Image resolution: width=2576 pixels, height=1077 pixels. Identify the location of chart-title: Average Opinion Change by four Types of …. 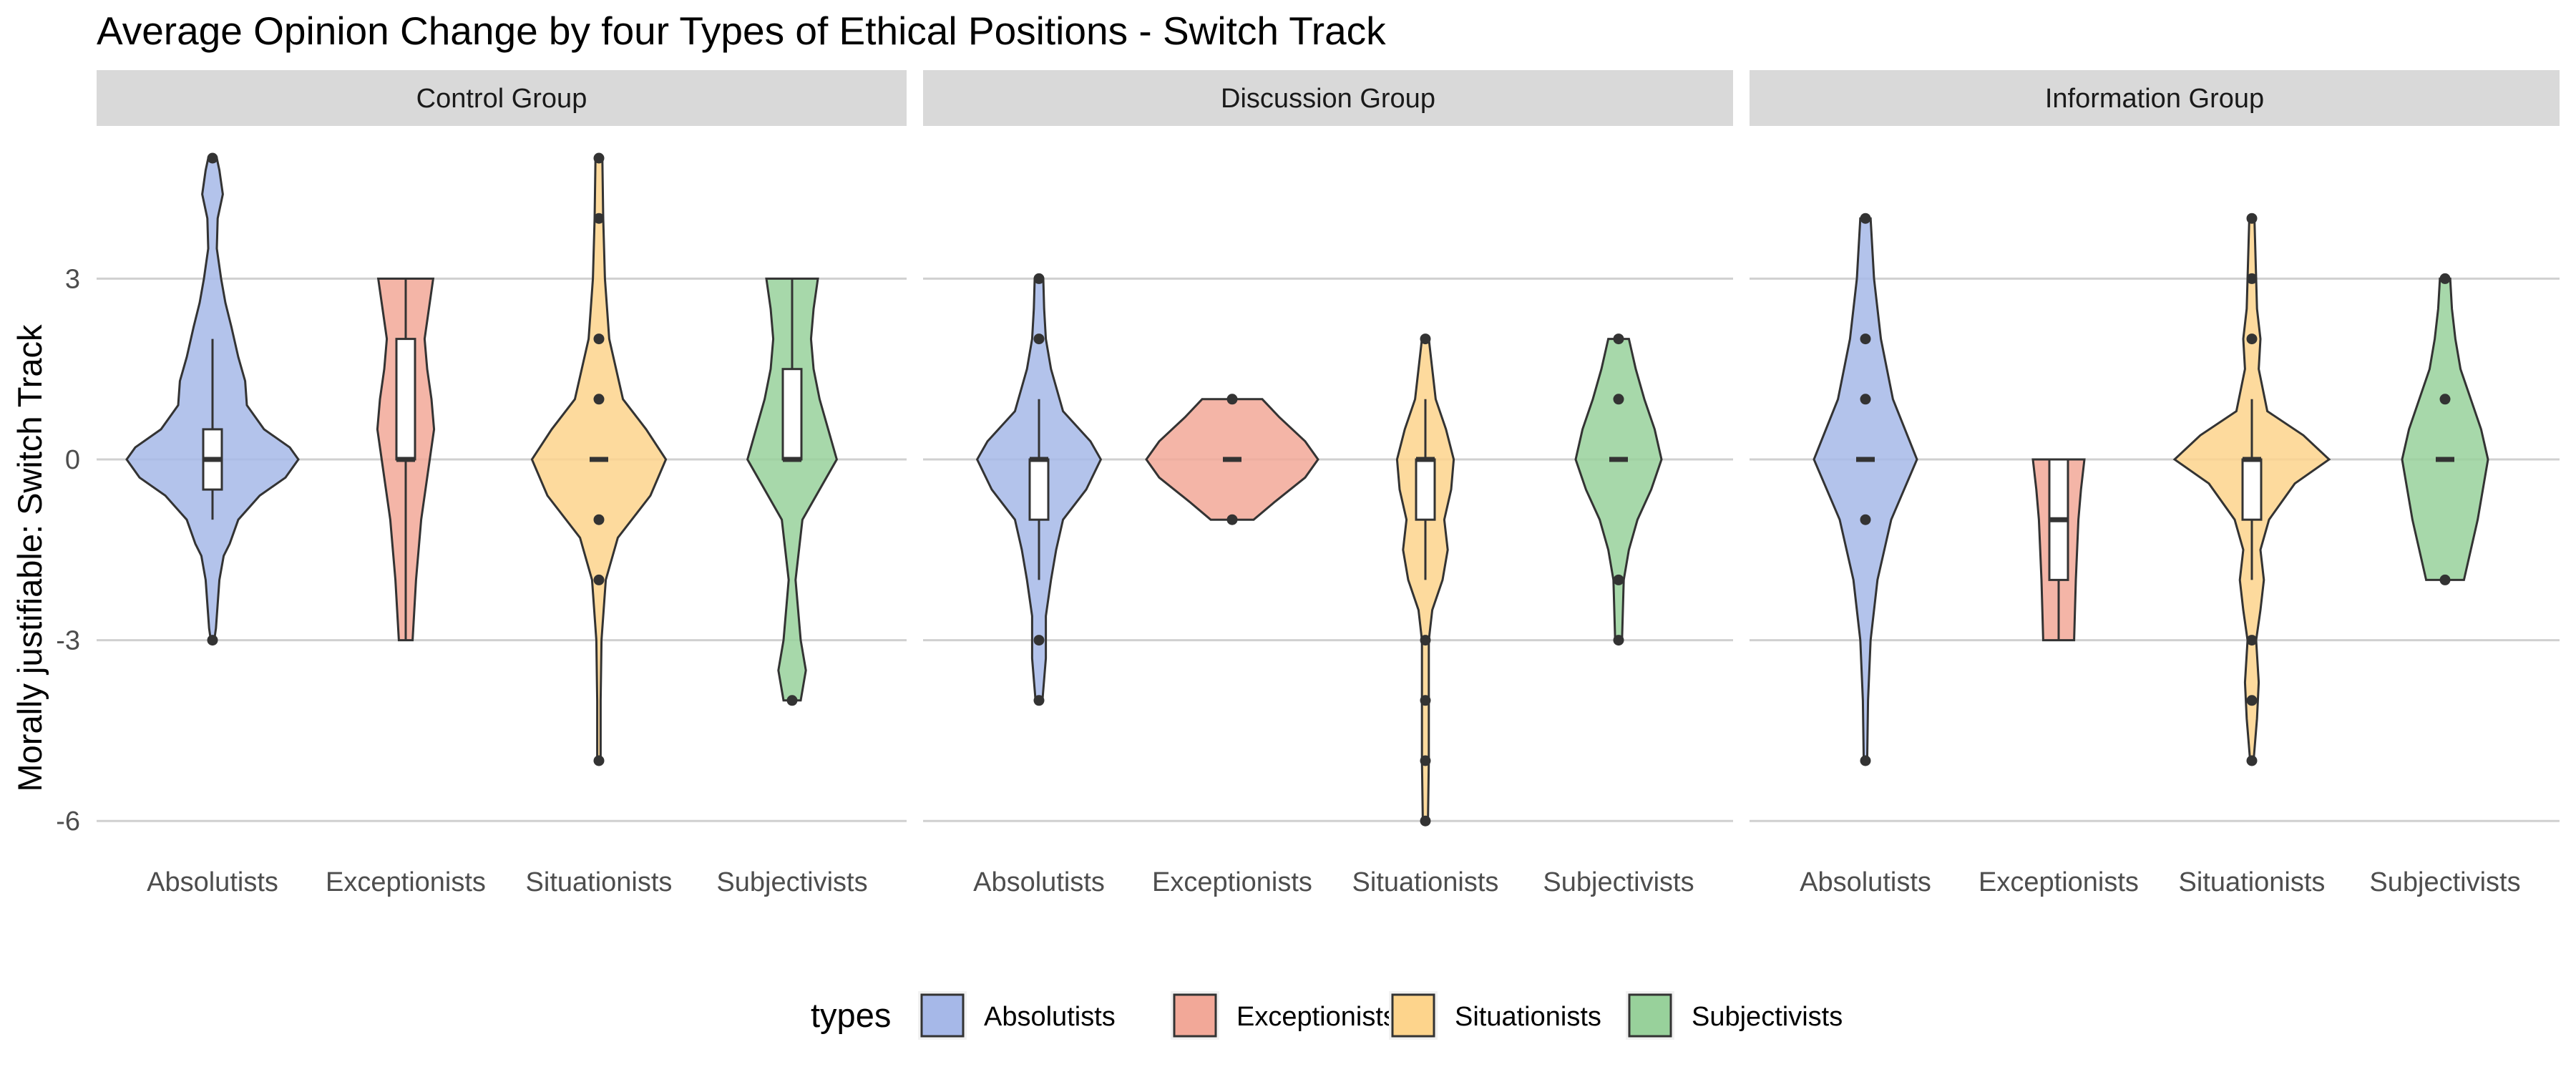
(741, 31).